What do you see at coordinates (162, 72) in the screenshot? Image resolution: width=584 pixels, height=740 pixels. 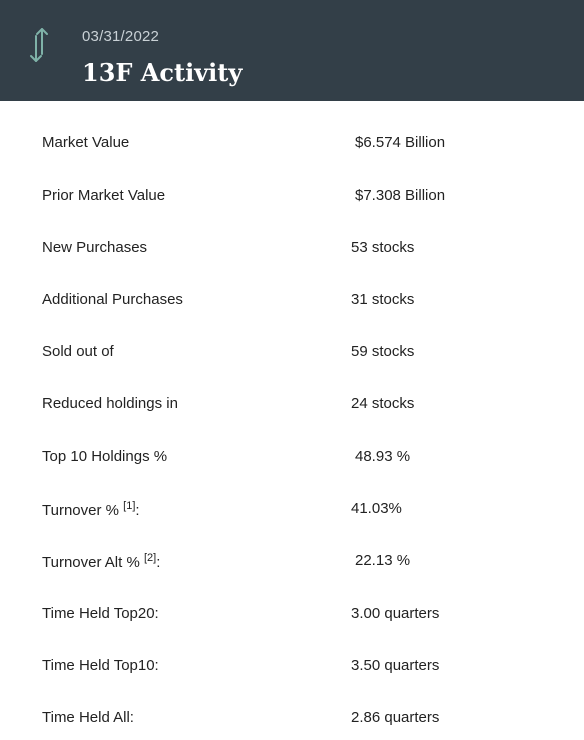 I see `page-title: 13F Activity` at bounding box center [162, 72].